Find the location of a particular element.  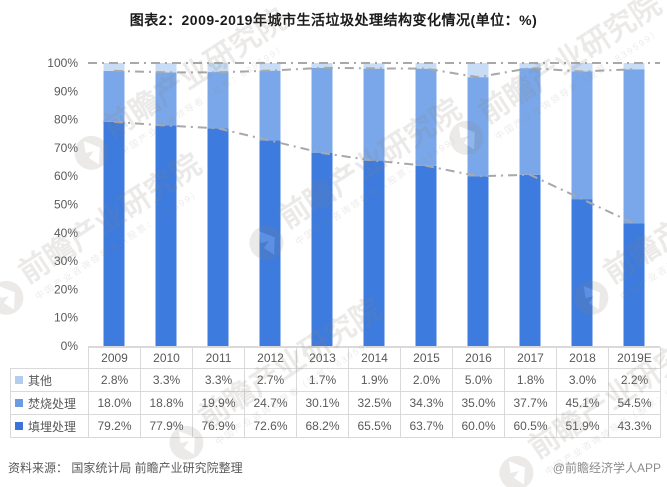

value-cell: 2.7% is located at coordinates (270, 380).